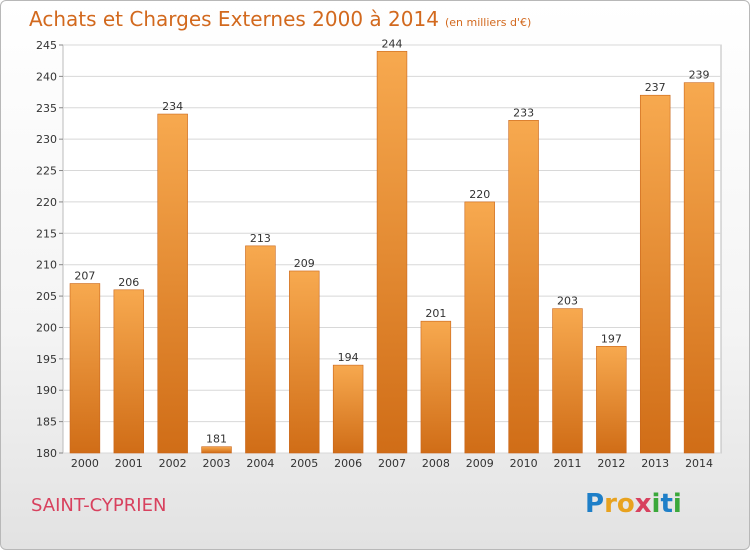  Describe the element at coordinates (129, 371) in the screenshot. I see `bar-2001` at that location.